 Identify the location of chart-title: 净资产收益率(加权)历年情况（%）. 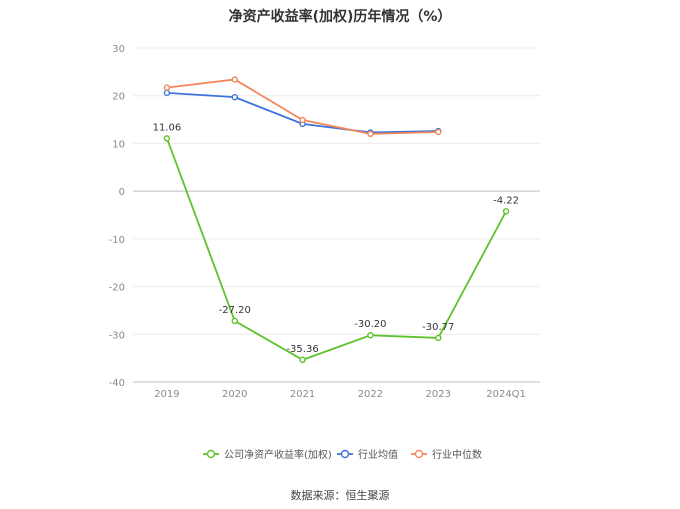
(340, 17).